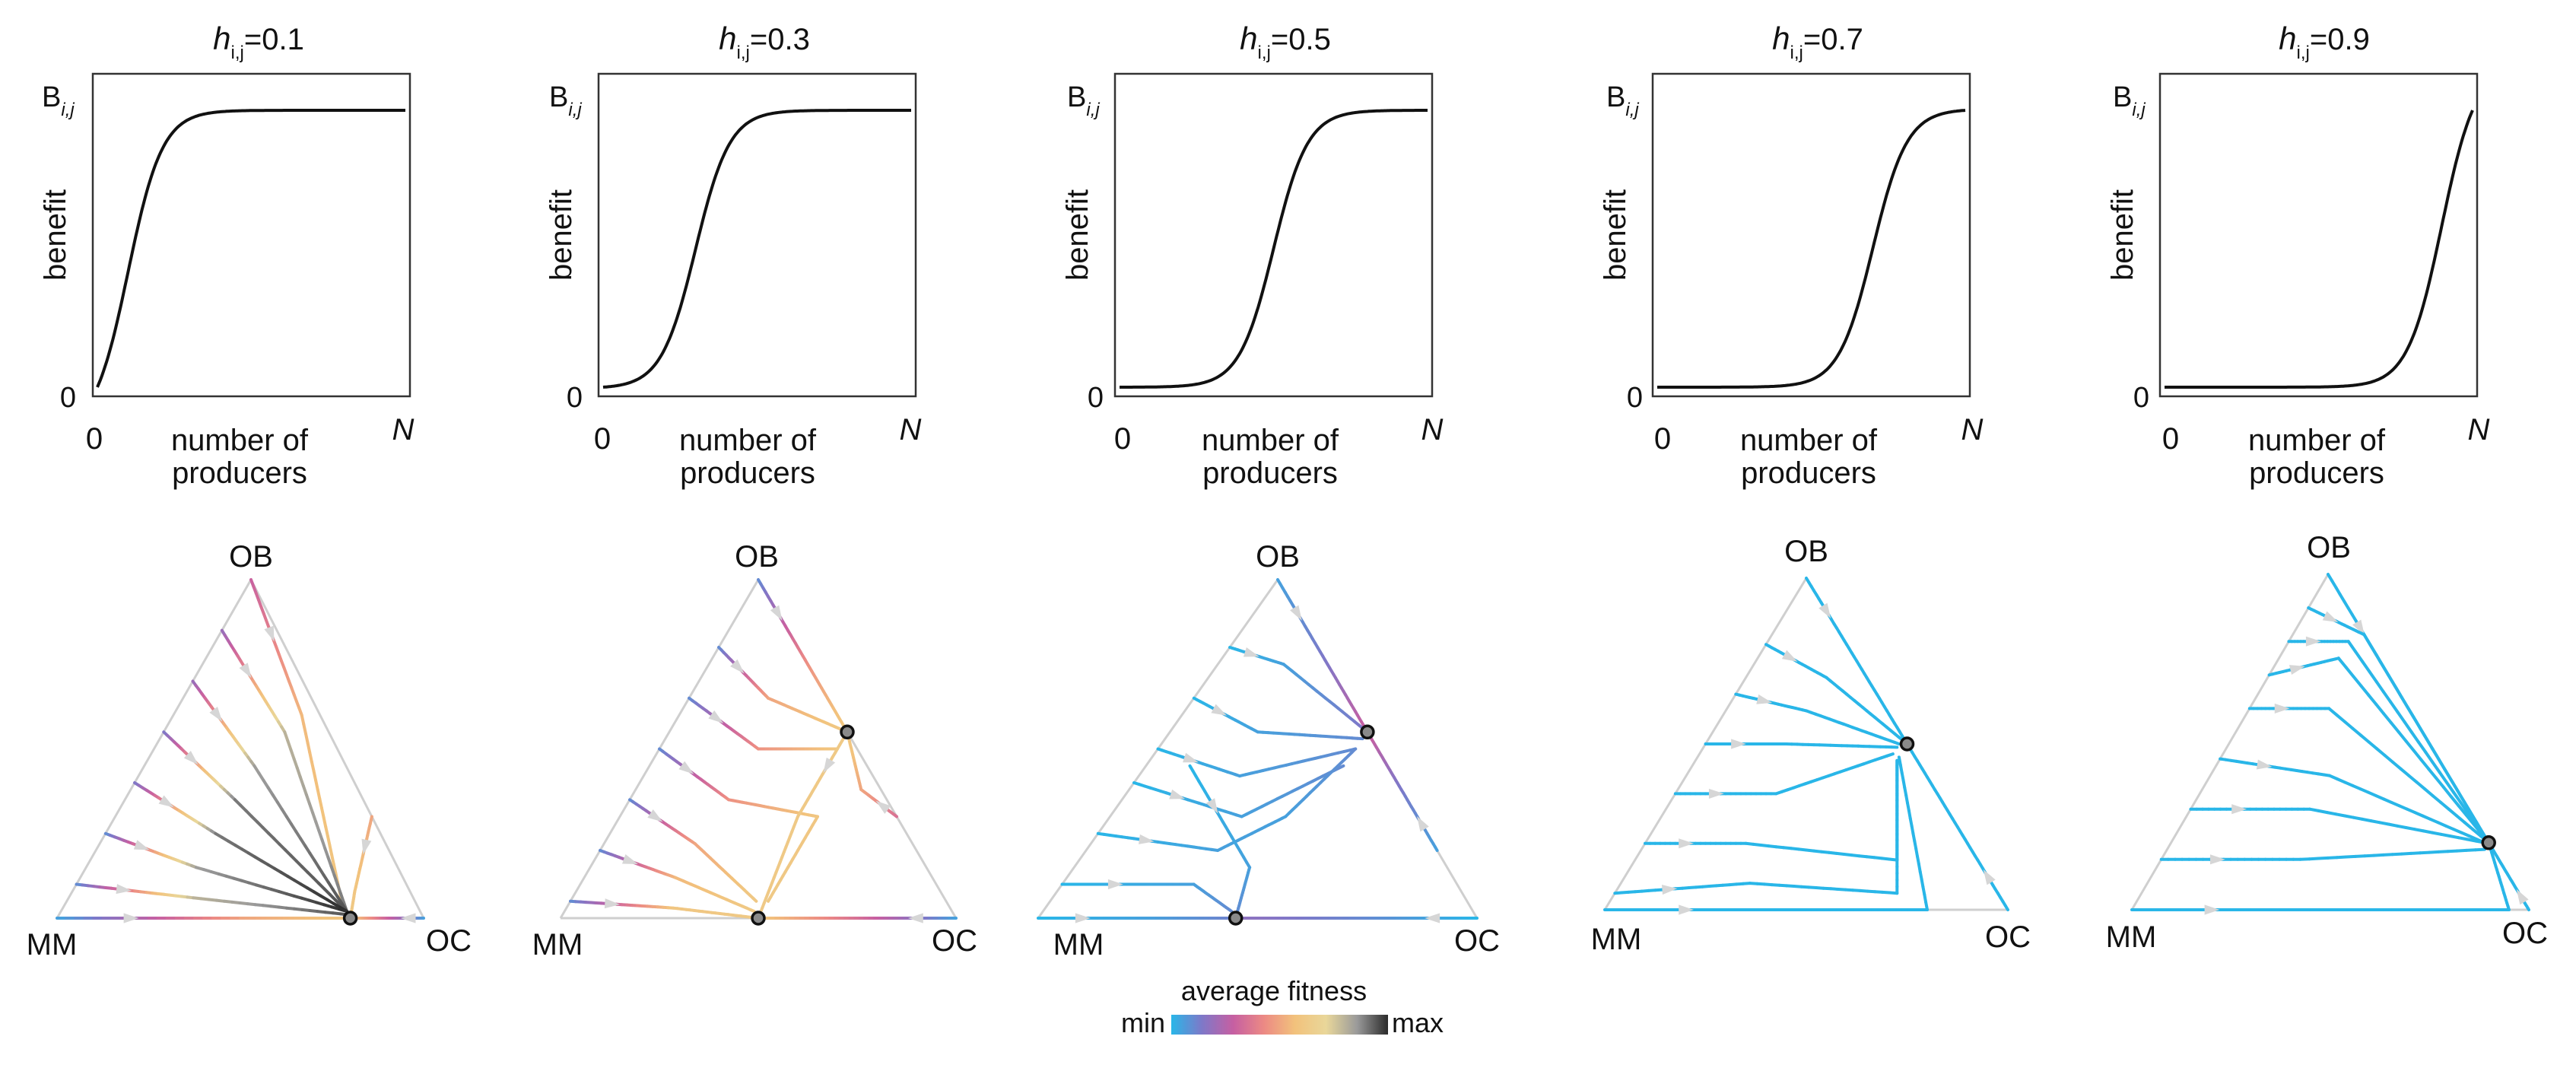  What do you see at coordinates (1270, 441) in the screenshot?
I see `x-axis-label-3a: number of` at bounding box center [1270, 441].